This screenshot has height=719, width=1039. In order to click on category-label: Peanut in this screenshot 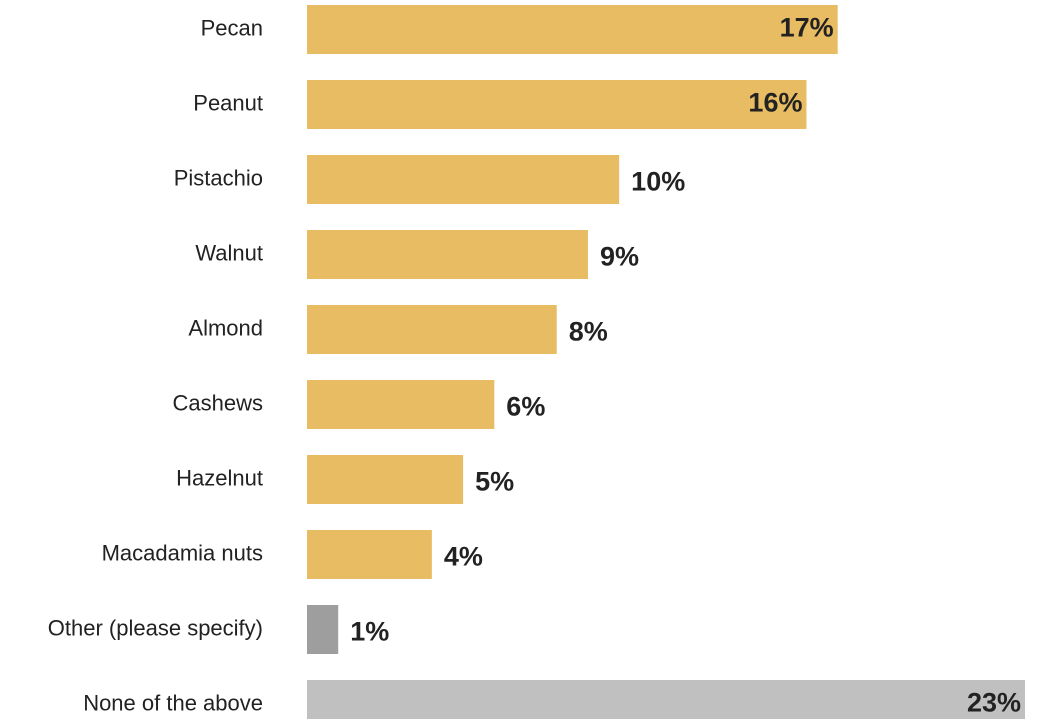, I will do `click(228, 102)`.